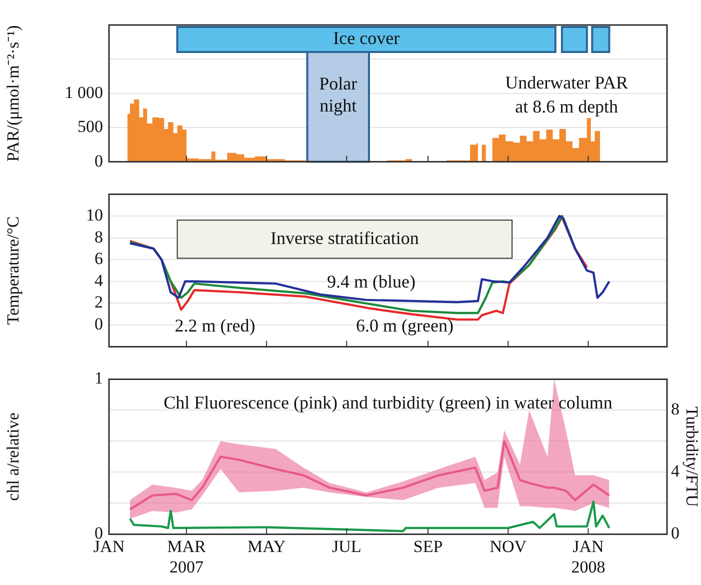  What do you see at coordinates (13, 456) in the screenshot?
I see `y-axis-title: chl a/relative` at bounding box center [13, 456].